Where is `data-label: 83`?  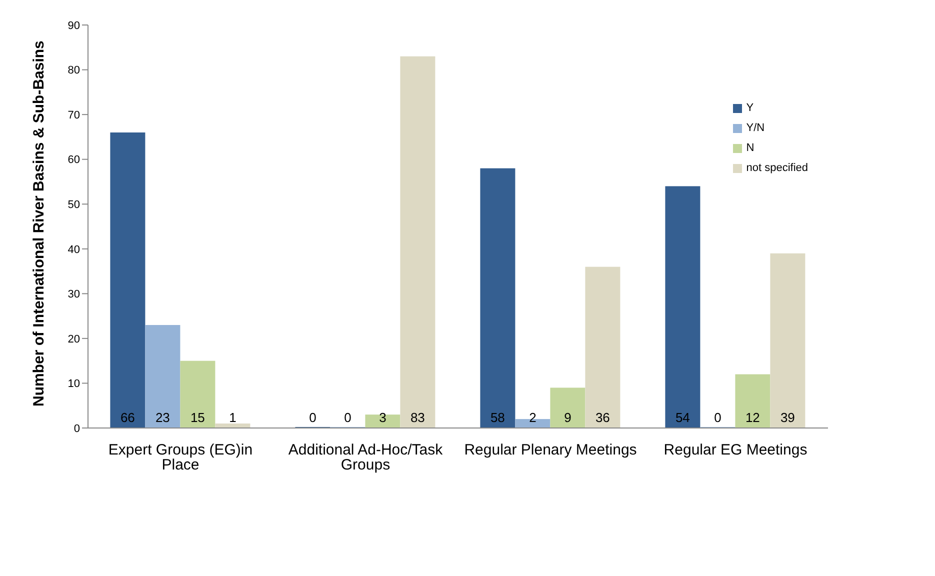 data-label: 83 is located at coordinates (417, 417).